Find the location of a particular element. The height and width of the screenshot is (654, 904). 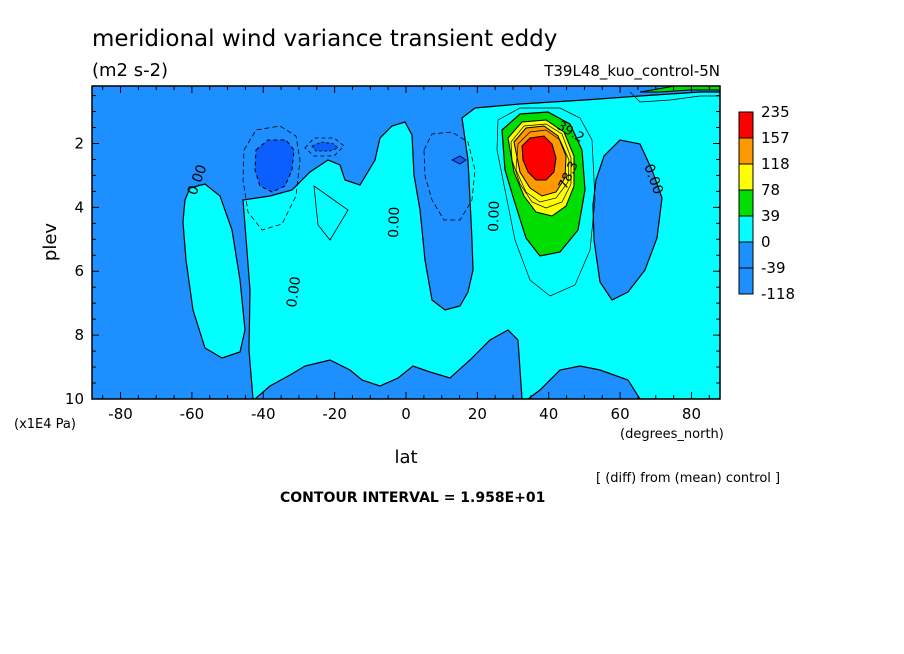

y-axis-label: plev is located at coordinates (50, 242).